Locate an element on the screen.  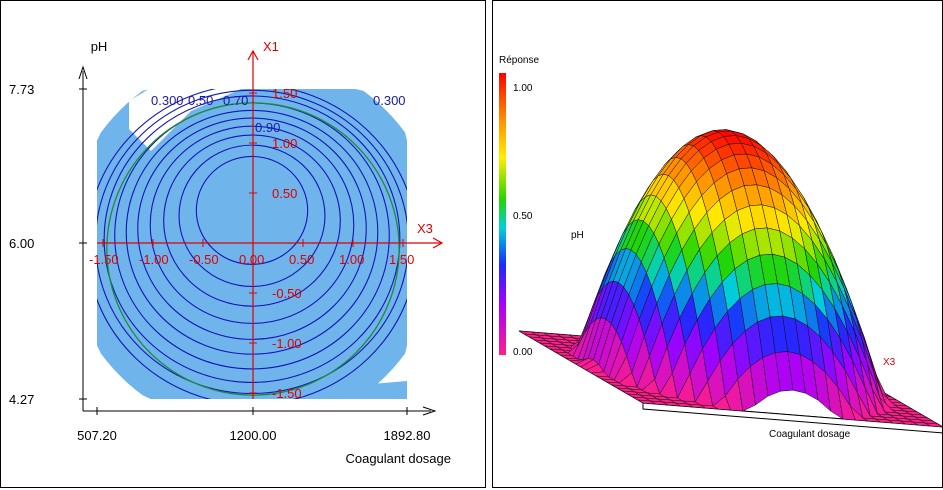
y-axis-arrow is located at coordinates (83, 72).